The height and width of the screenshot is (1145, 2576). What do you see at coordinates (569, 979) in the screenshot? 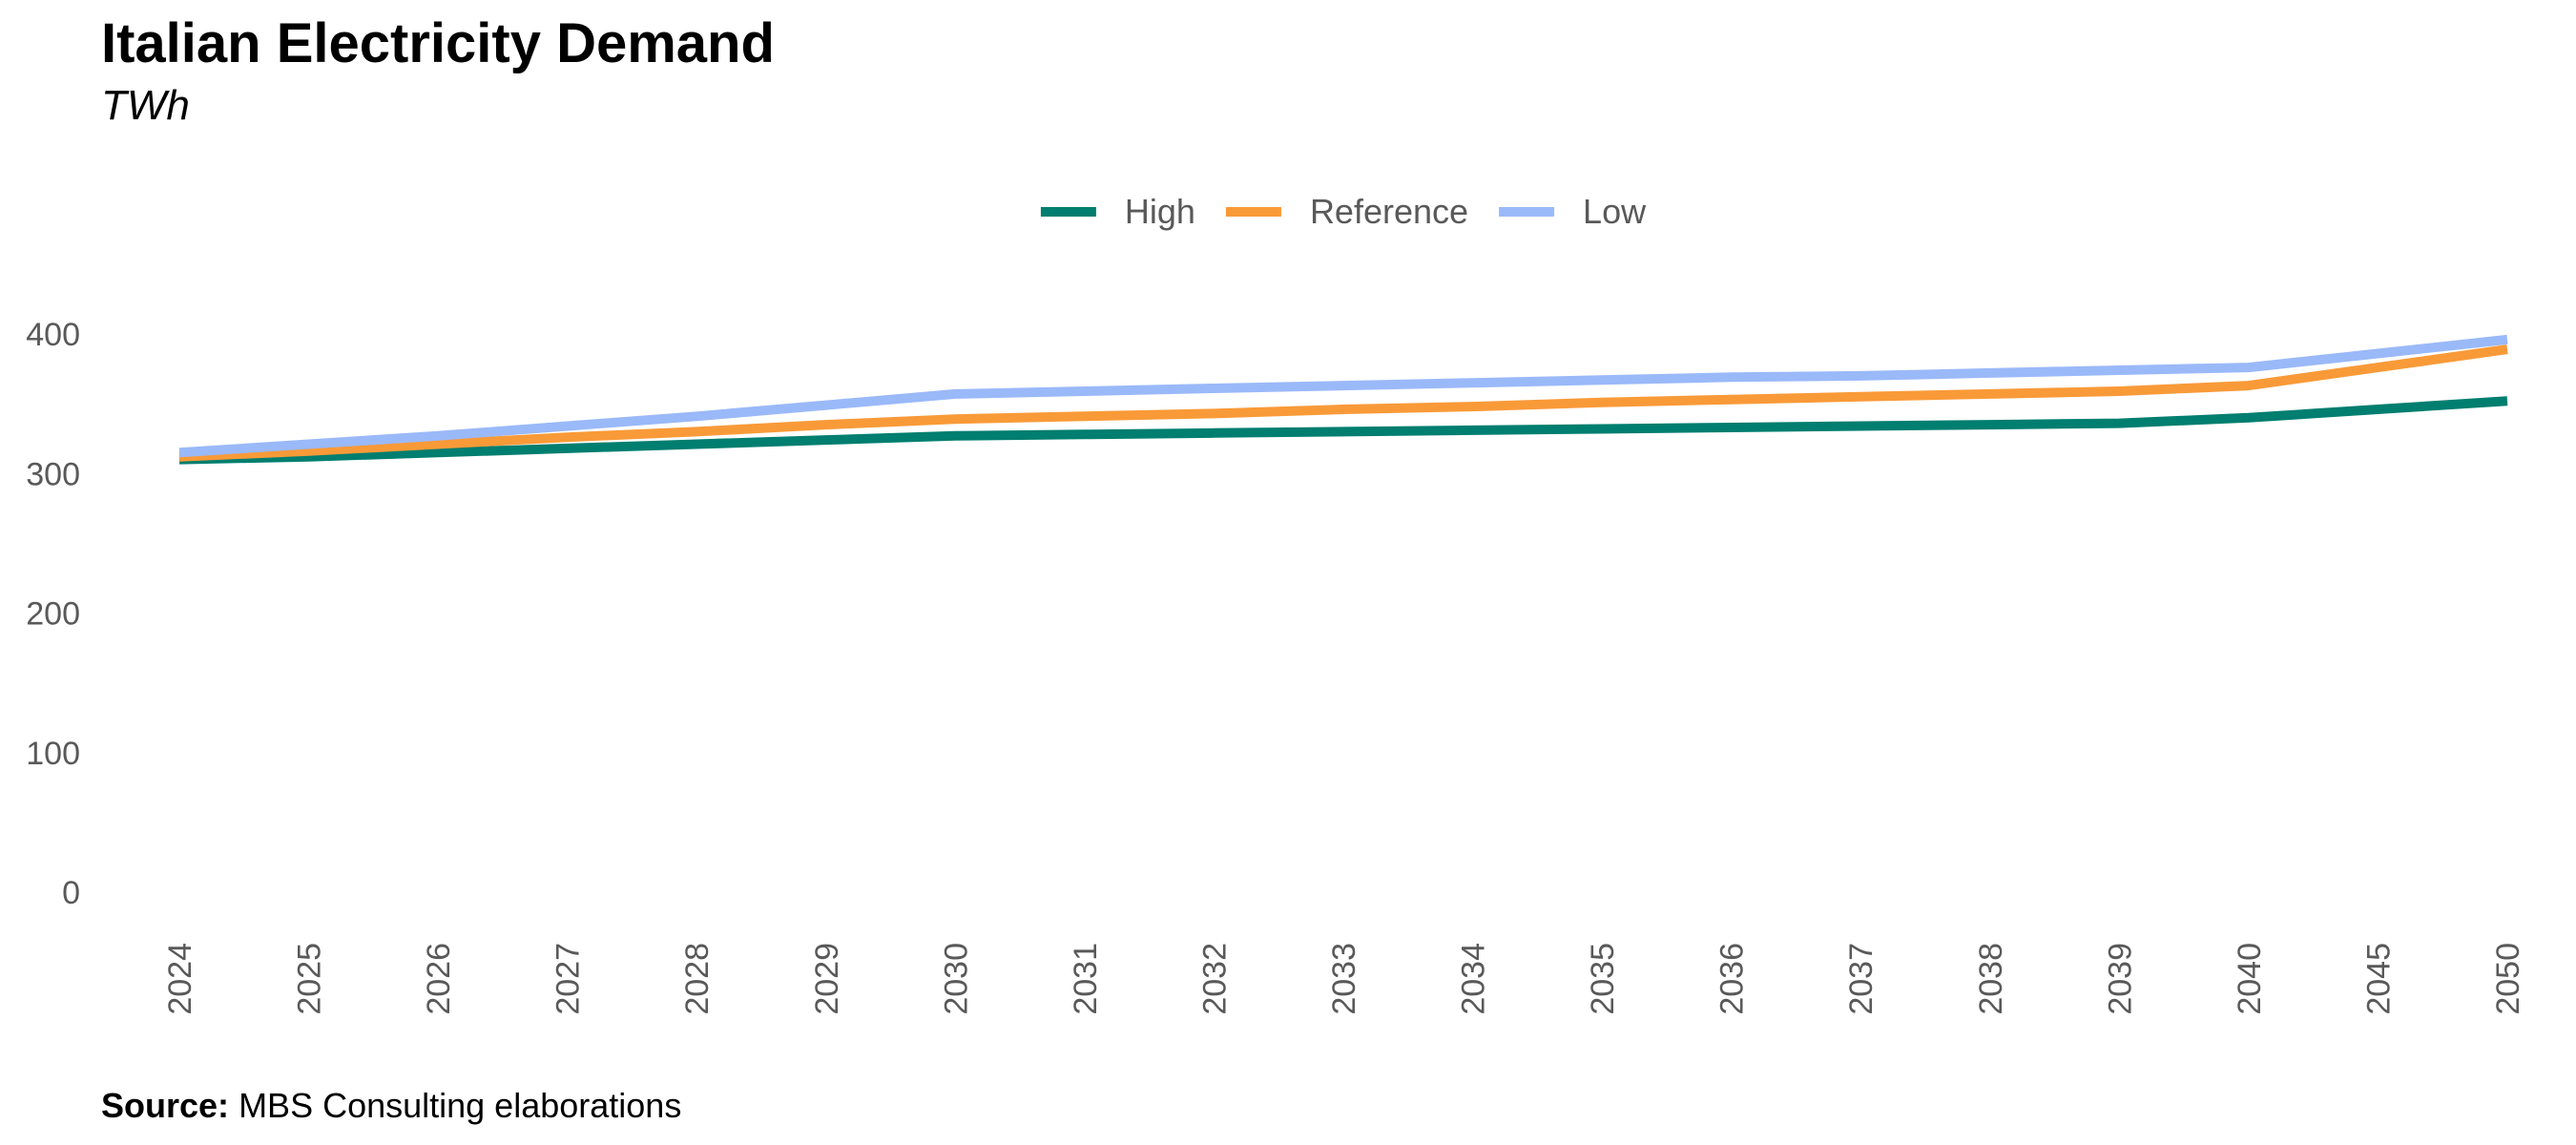
I see `x-tick-label: 2027` at bounding box center [569, 979].